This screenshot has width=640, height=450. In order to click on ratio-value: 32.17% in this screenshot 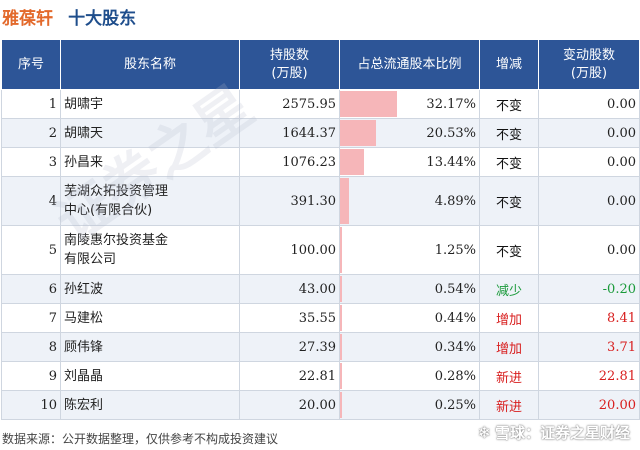, I will do `click(451, 104)`.